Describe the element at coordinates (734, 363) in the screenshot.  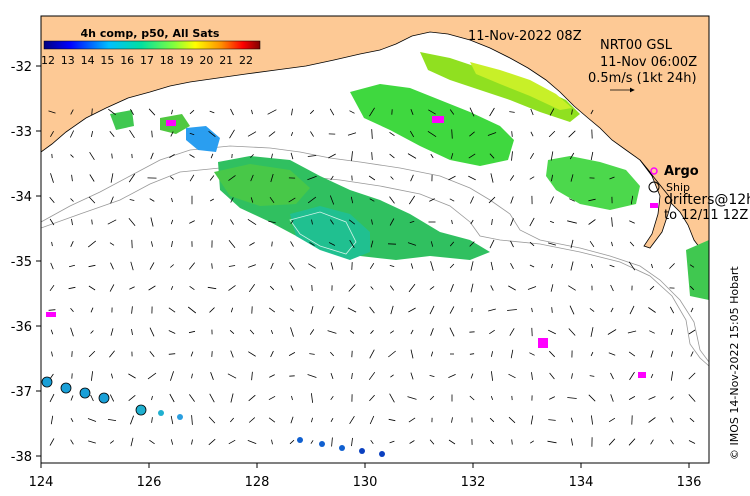
I see `credit: © IMOS 14-Nov-2022 15:05 Hobart` at that location.